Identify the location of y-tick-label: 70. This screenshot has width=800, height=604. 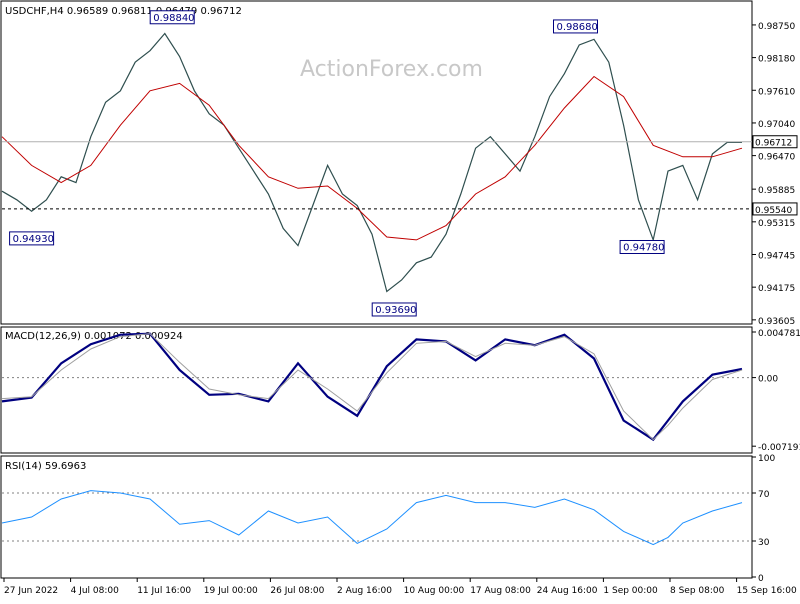
(764, 495).